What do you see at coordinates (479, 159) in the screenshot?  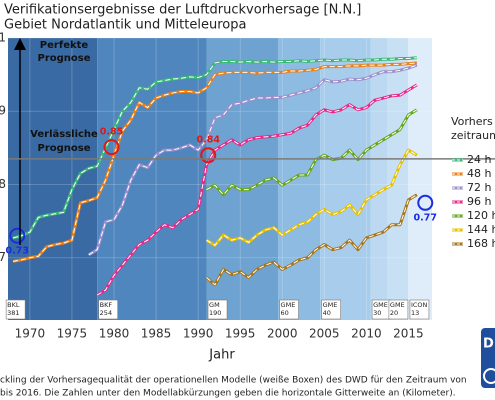 I see `legend-label: 24 h` at bounding box center [479, 159].